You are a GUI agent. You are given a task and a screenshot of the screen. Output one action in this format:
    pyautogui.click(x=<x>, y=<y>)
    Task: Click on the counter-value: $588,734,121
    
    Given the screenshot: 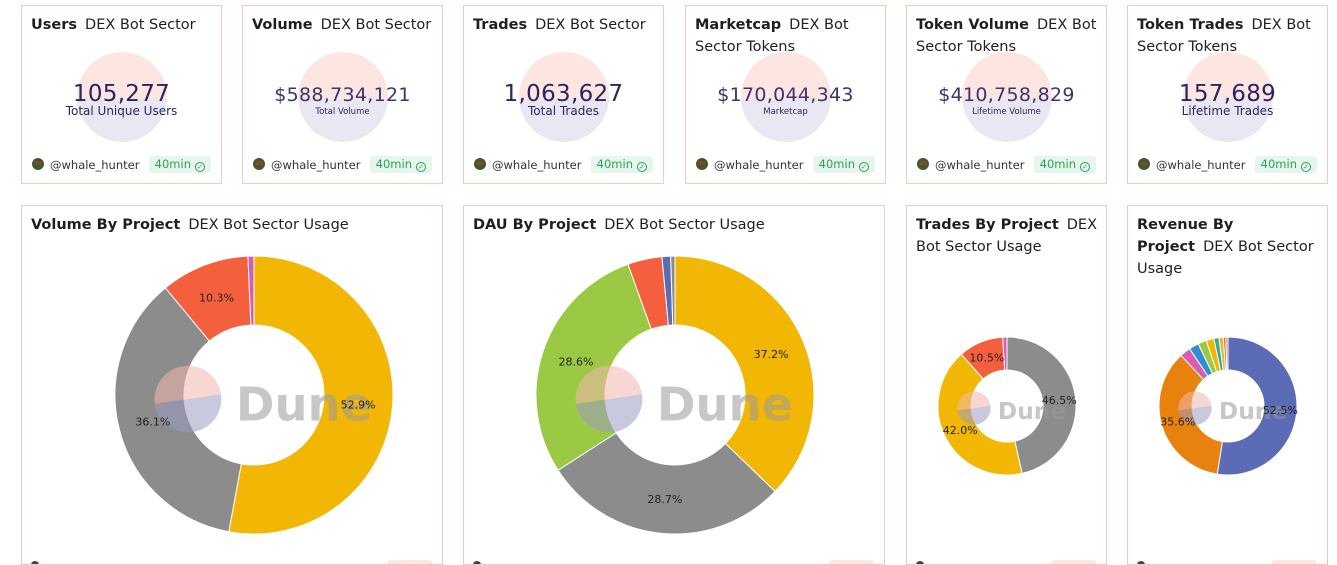 What is the action you would take?
    pyautogui.click(x=342, y=95)
    